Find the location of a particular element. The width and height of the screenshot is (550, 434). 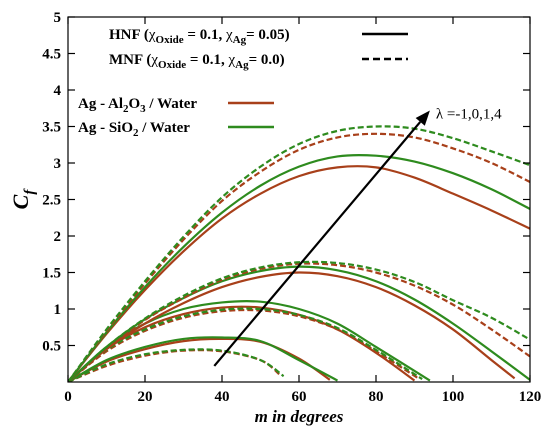

y-tick-label: 0.5 is located at coordinates (51, 347).